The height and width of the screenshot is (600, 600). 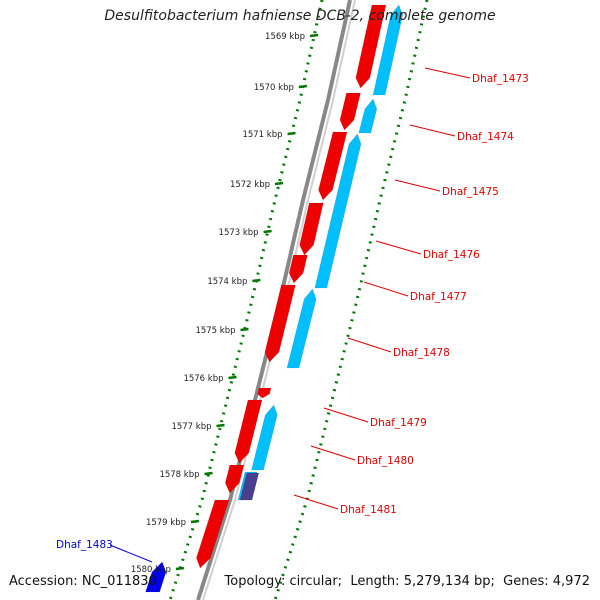 I want to click on topology-value: circular, so click(x=313, y=581).